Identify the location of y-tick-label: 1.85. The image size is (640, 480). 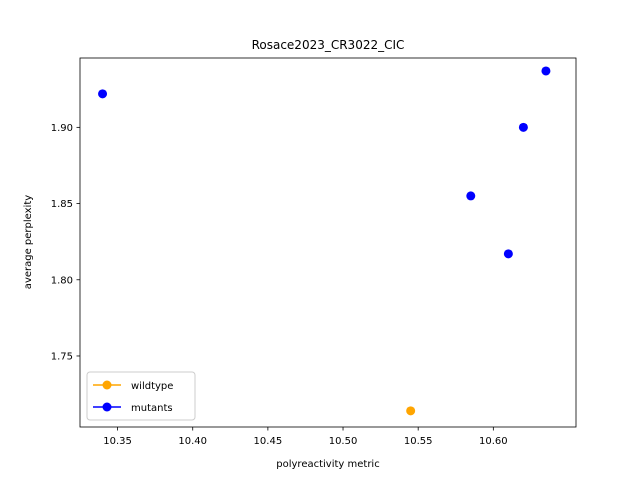
(62, 204).